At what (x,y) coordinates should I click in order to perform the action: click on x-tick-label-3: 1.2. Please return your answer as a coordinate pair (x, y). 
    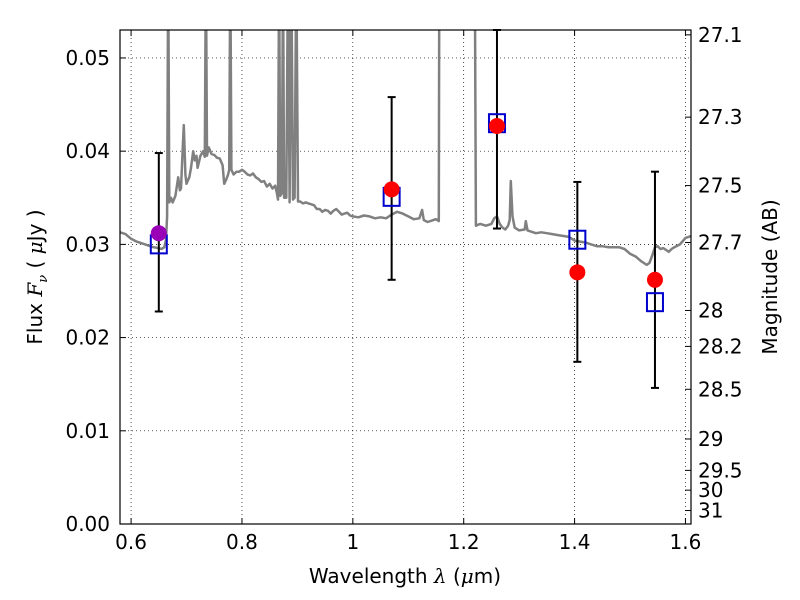
    Looking at the image, I should click on (464, 542).